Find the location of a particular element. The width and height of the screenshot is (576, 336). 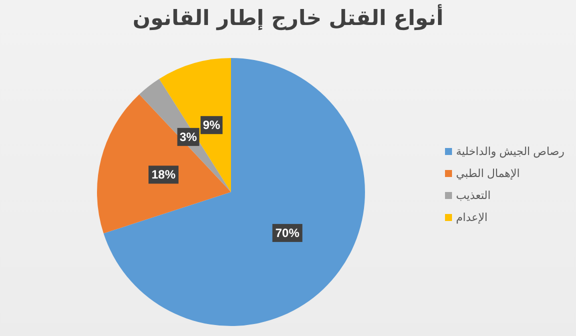

legend-label: الإهمال الطبي is located at coordinates (488, 173).